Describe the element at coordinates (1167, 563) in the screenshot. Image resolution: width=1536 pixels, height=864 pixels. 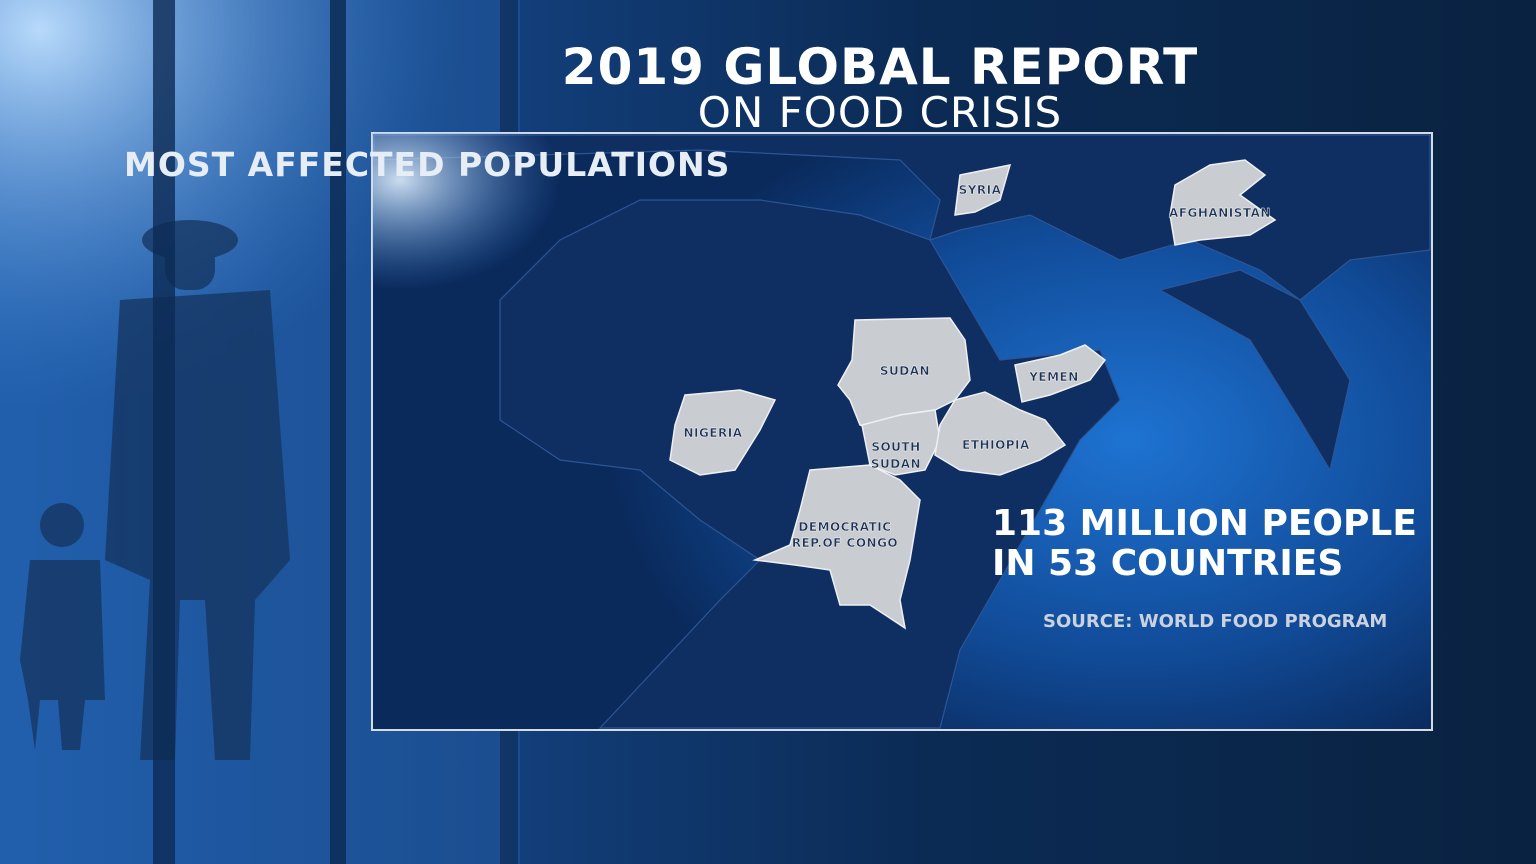
I see `stat-line: IN 53 COUNTRIES` at that location.